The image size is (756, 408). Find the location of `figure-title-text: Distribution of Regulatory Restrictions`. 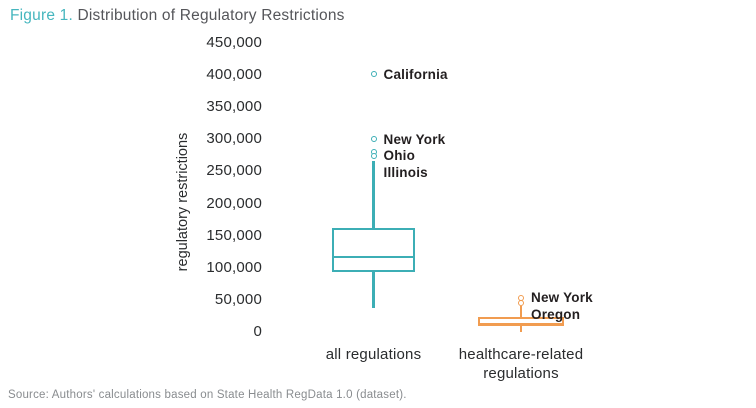

figure-title-text: Distribution of Regulatory Restrictions is located at coordinates (211, 15).